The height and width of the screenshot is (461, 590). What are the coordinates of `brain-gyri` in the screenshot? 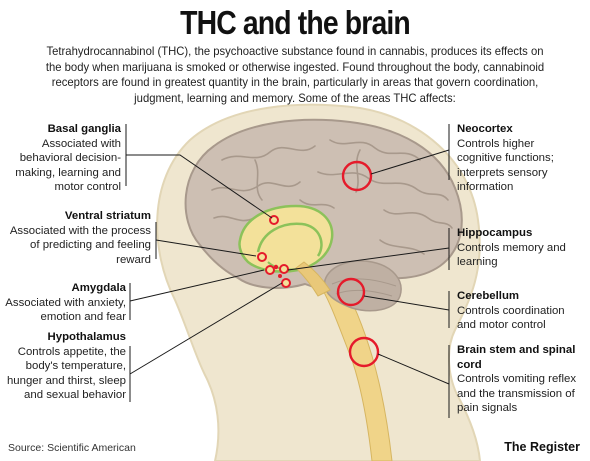 It's located at (332, 197).